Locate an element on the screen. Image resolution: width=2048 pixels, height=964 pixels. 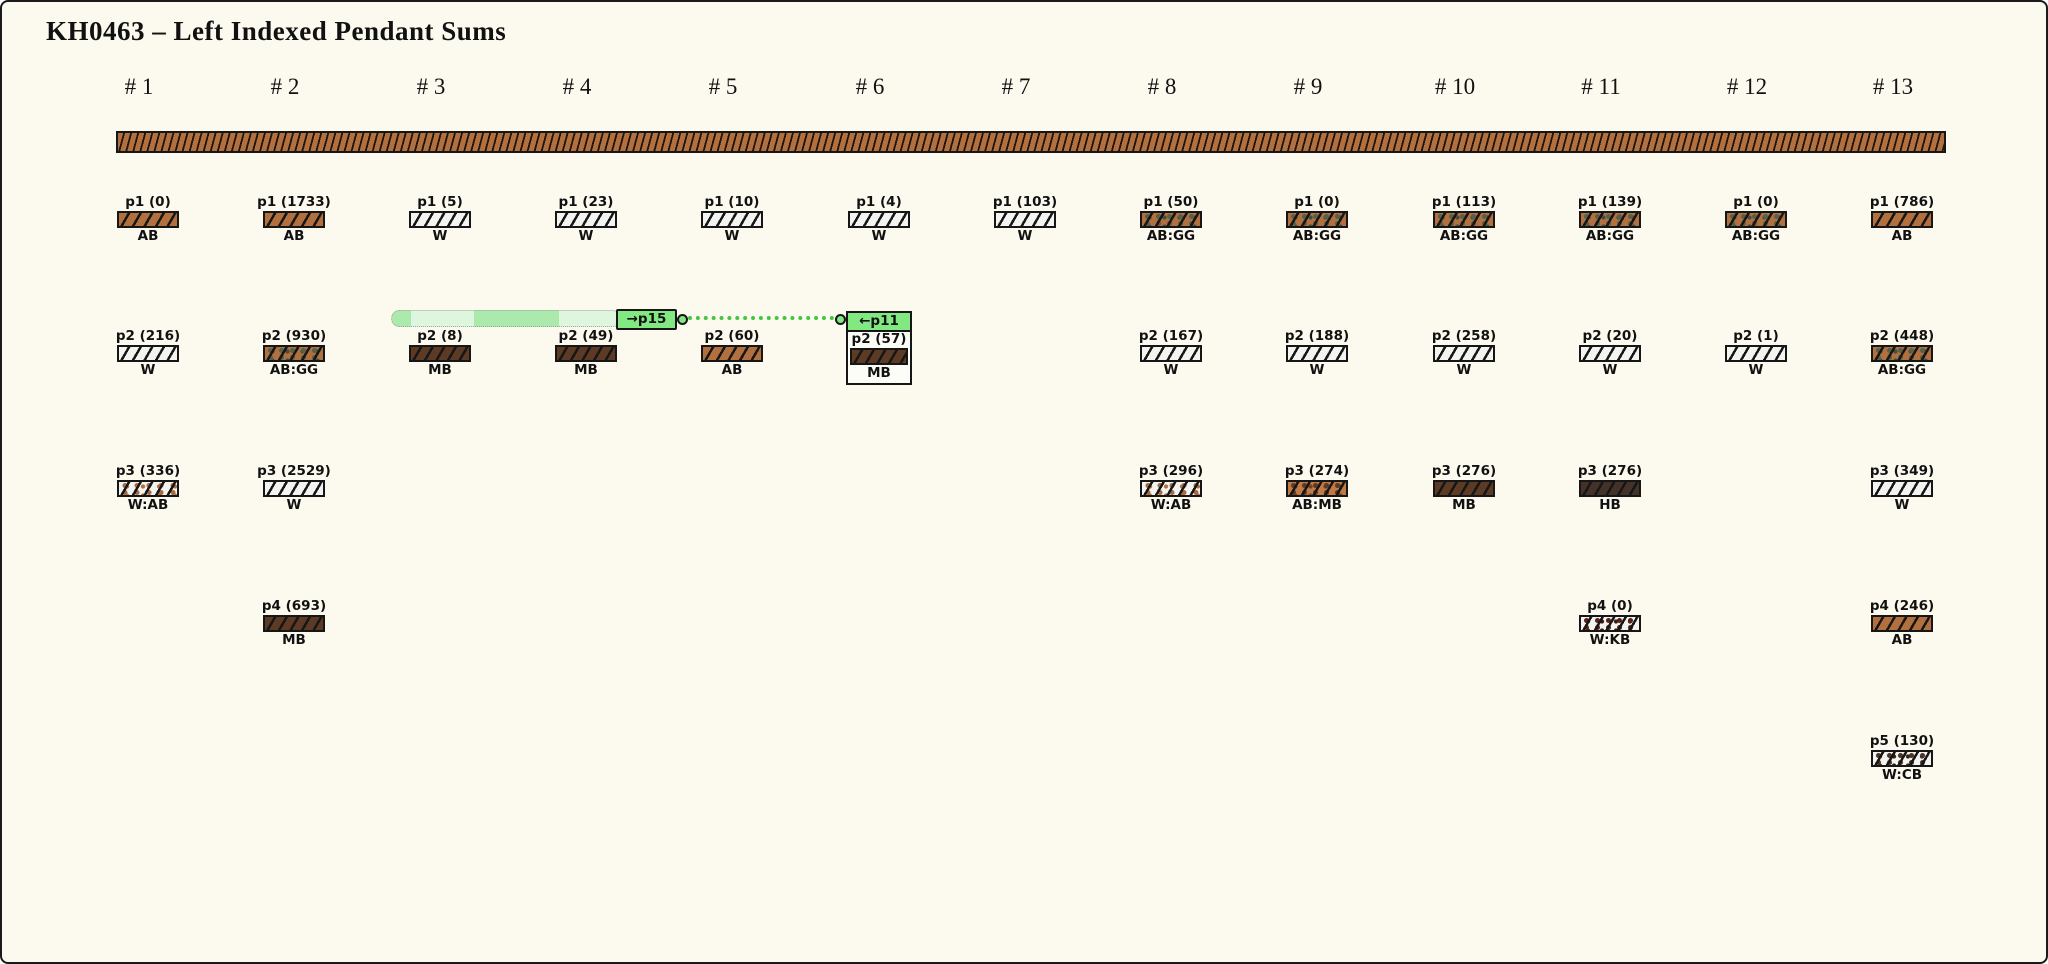
pendant: p2 (930) AB:GG is located at coordinates (294, 353).